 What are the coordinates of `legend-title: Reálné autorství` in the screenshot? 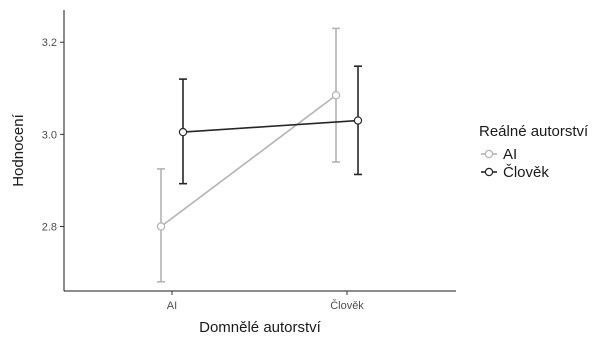 It's located at (534, 131).